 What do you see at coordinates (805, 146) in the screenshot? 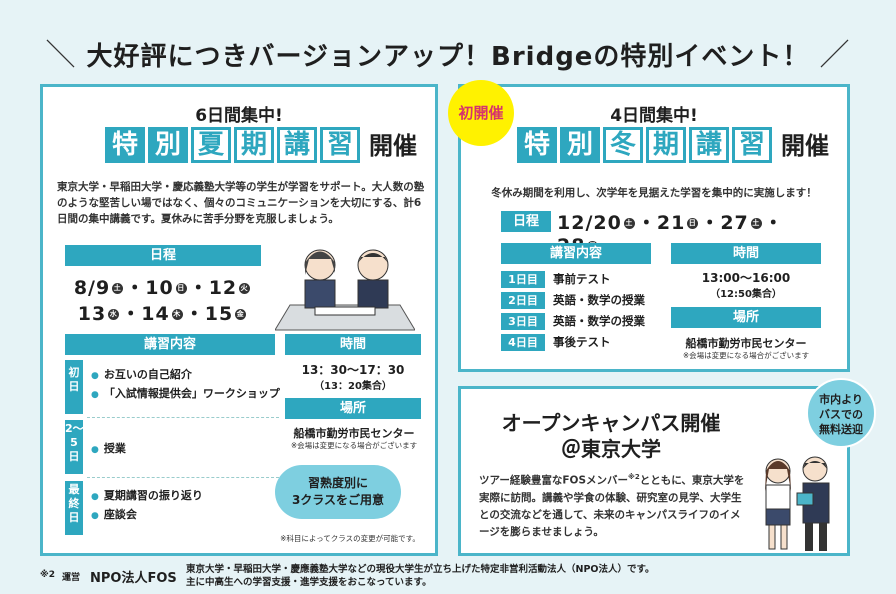
I see `winter-kaisai: 開催` at bounding box center [805, 146].